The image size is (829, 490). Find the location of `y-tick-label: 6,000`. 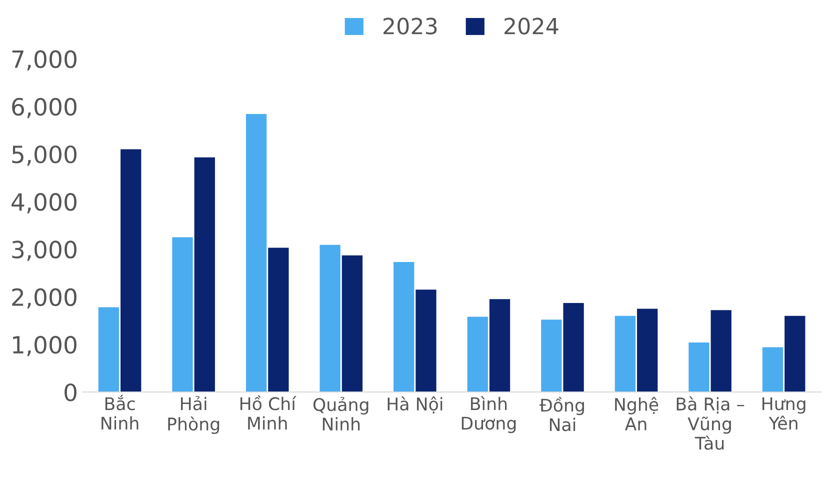

y-tick-label: 6,000 is located at coordinates (44, 108).